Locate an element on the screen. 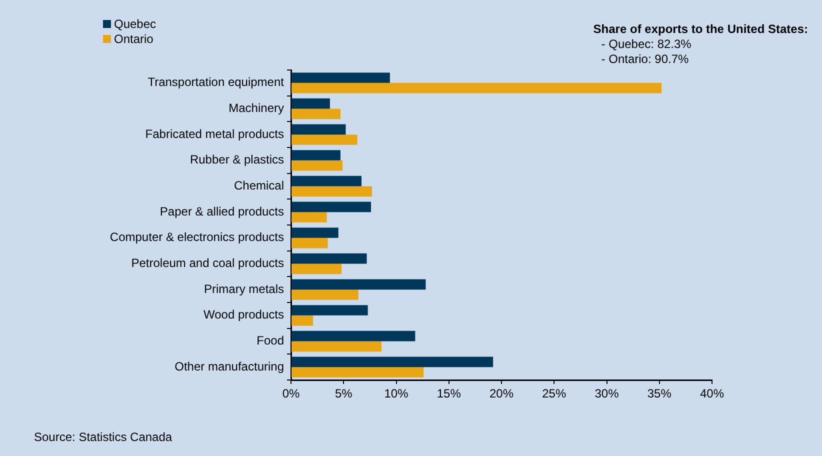  source-note: Source: Statistics Canada is located at coordinates (103, 437).